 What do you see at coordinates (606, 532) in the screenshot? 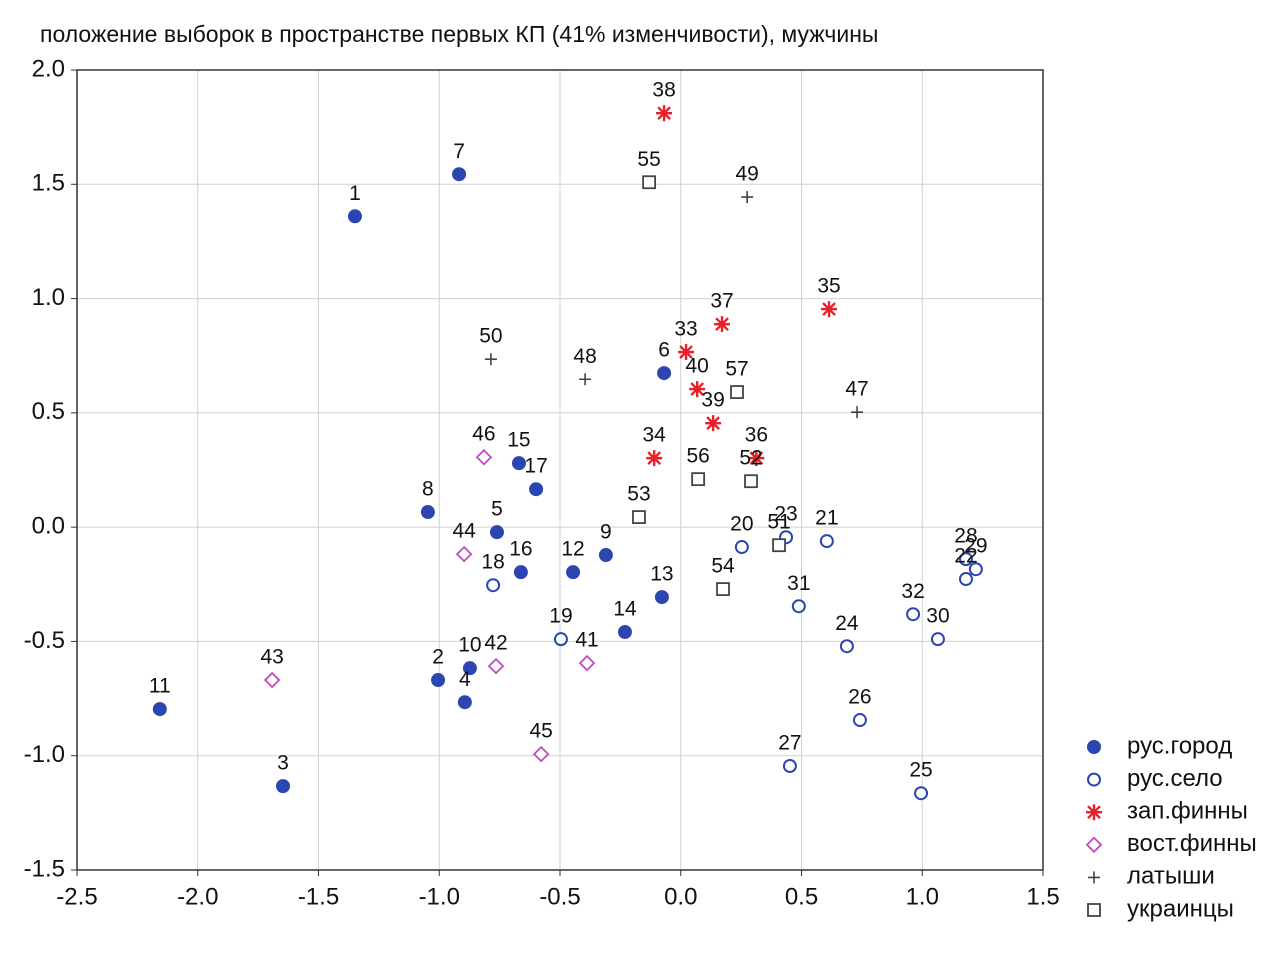
I see `point-label: 9` at bounding box center [606, 532].